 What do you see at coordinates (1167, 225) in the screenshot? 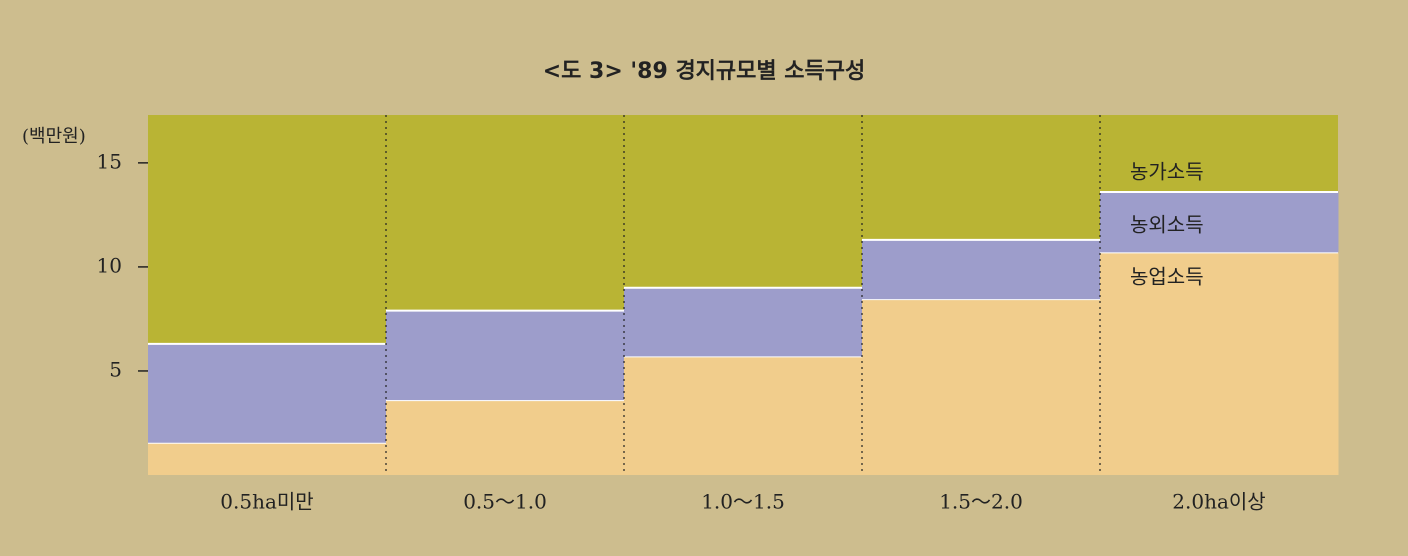
I see `legend-label: 농외소득` at bounding box center [1167, 225].